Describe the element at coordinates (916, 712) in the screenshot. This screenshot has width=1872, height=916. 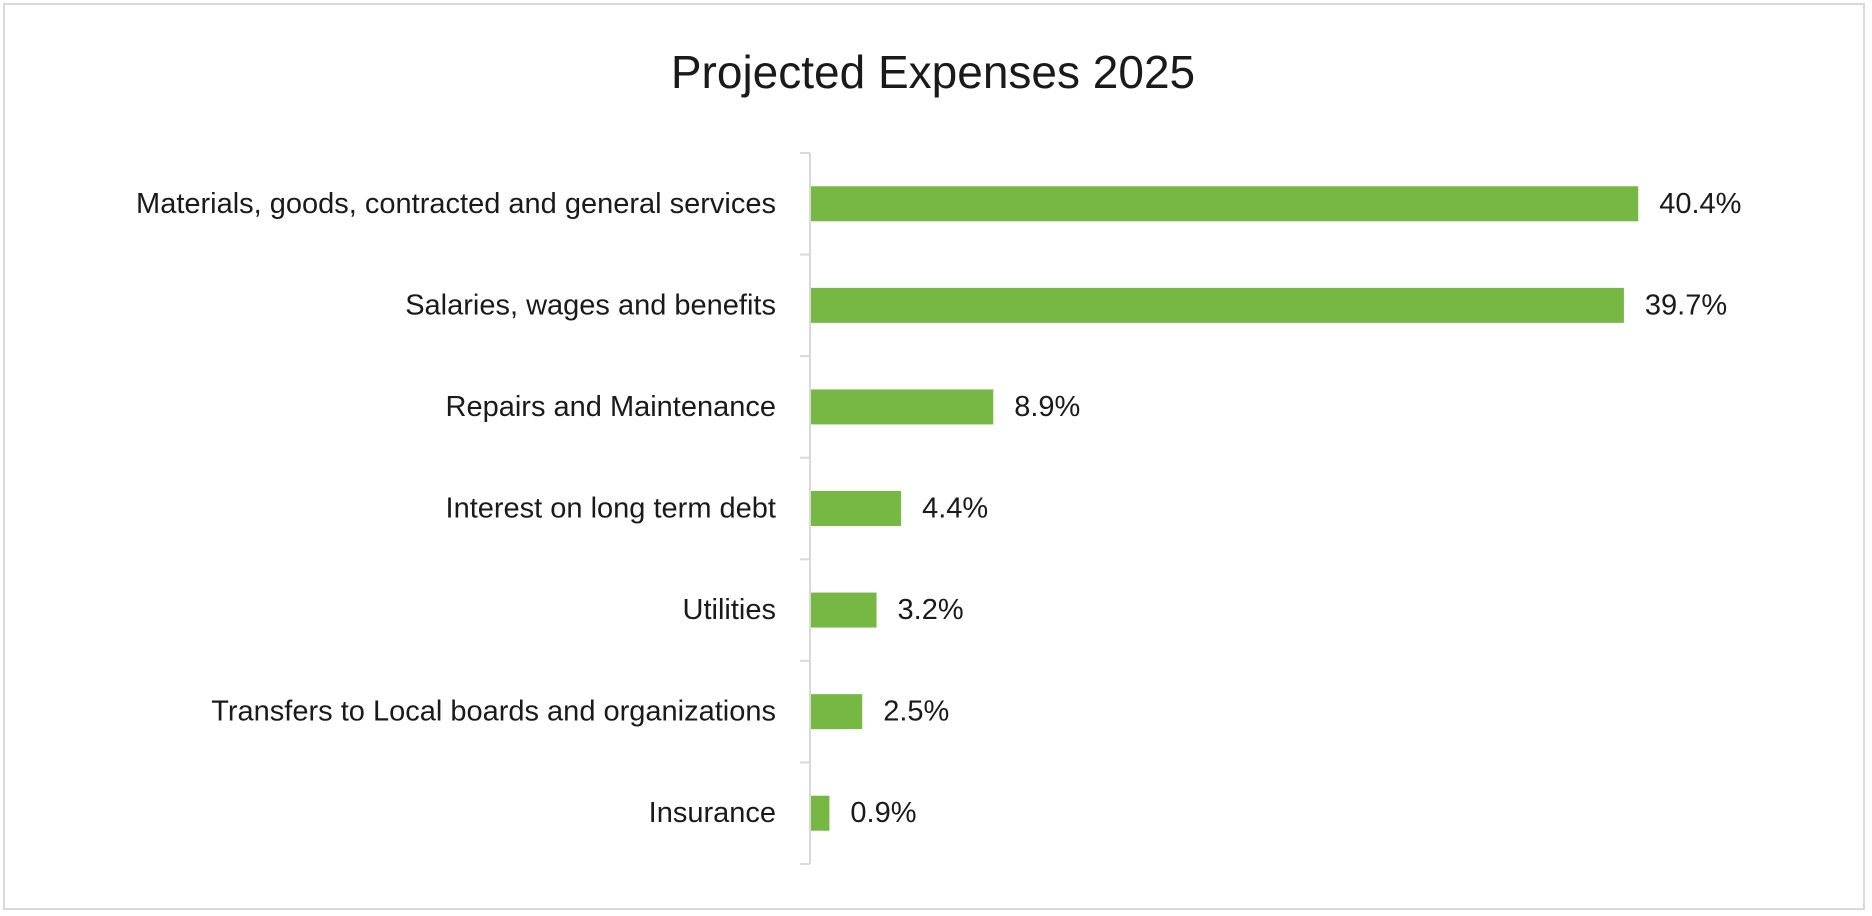
I see `data-label: 2.5%` at that location.